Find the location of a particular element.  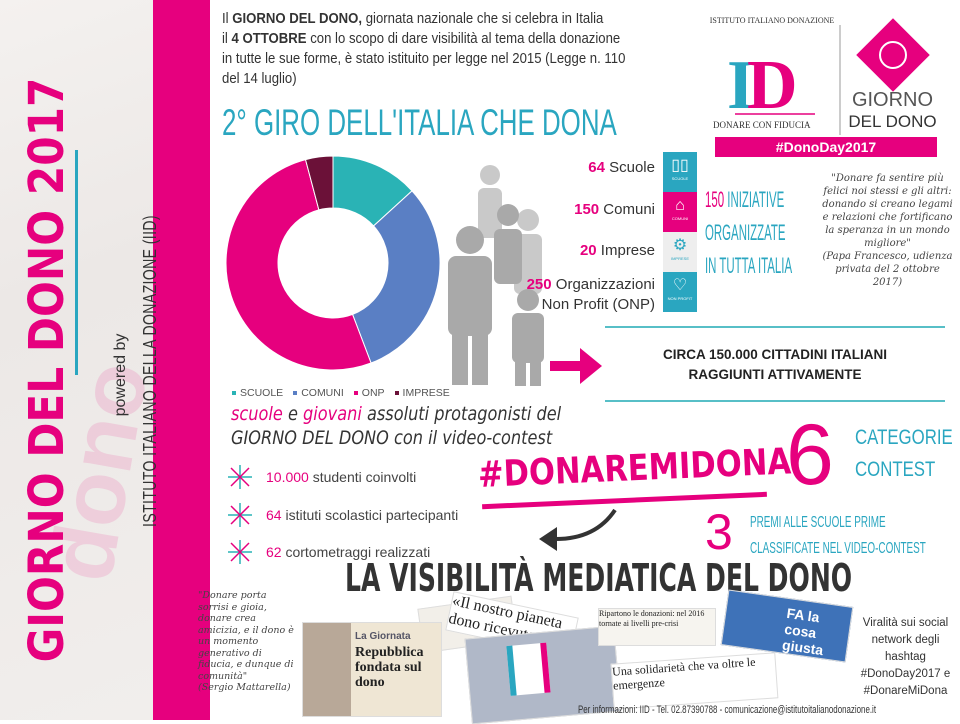

press-clipping-giornata: La Giornata Repubblica fondata sul dono is located at coordinates (372, 669).